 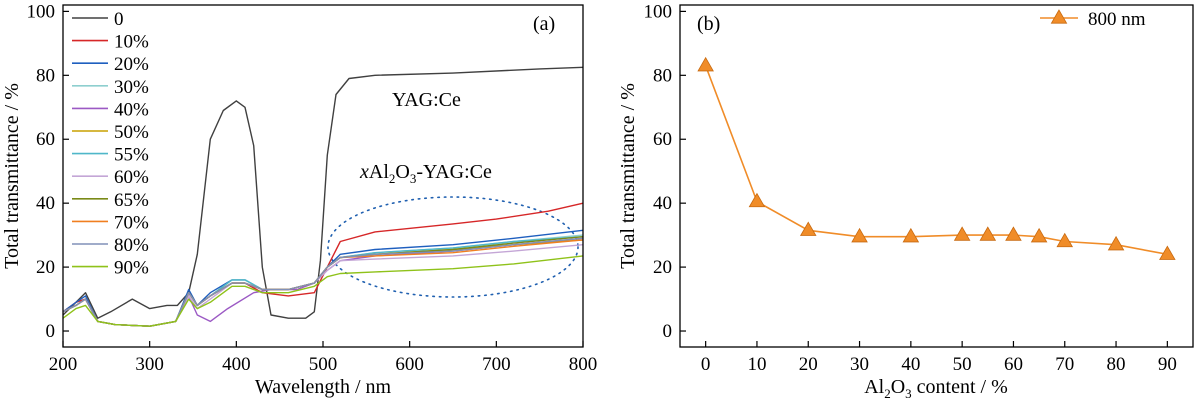 What do you see at coordinates (453, 247) in the screenshot?
I see `highlight-ellipse` at bounding box center [453, 247].